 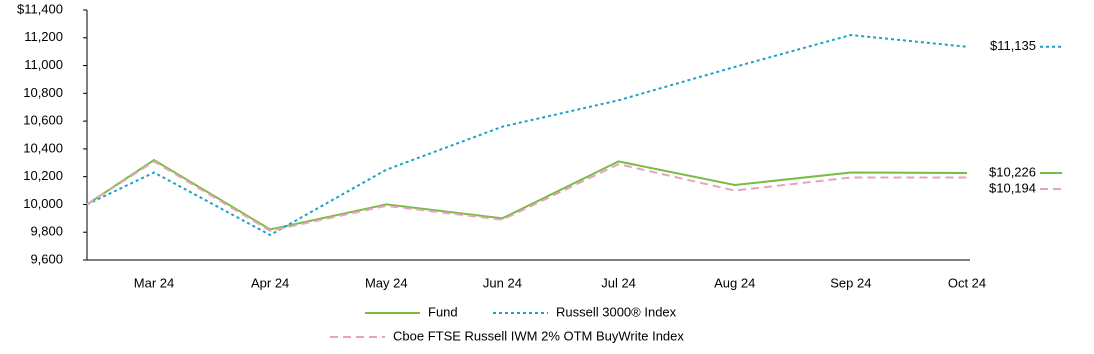 What do you see at coordinates (43, 36) in the screenshot?
I see `y-tick-label: 11,200` at bounding box center [43, 36].